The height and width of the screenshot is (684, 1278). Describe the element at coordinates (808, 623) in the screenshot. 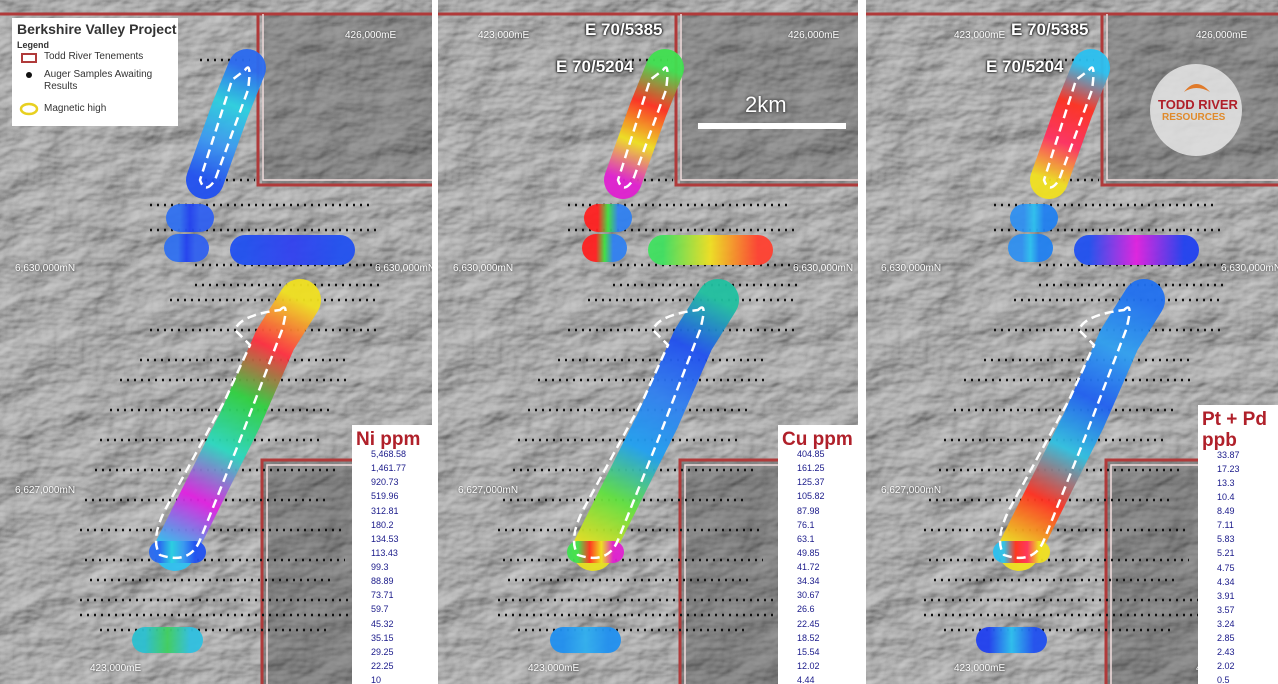

I see `legend-value: 22.45` at that location.